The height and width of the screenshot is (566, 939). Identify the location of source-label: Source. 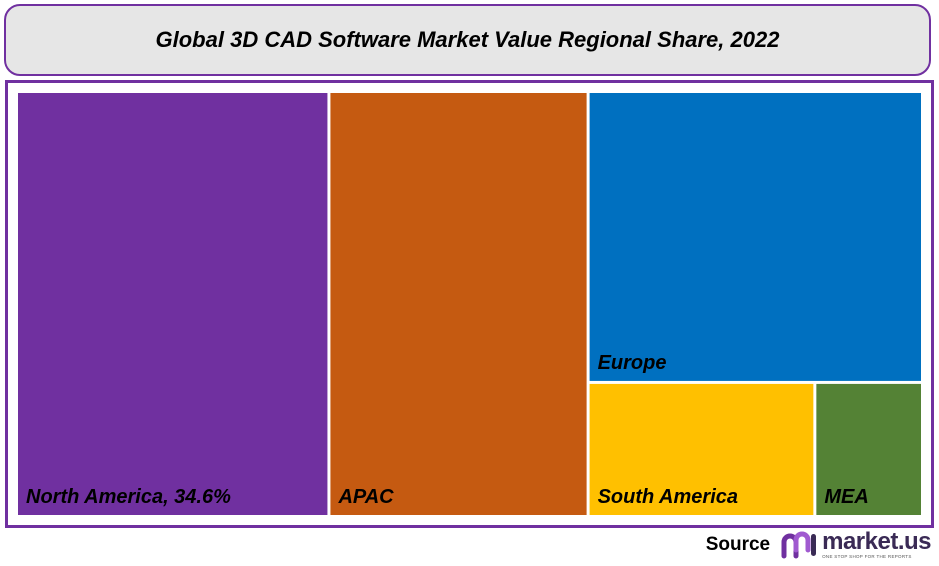
(738, 544).